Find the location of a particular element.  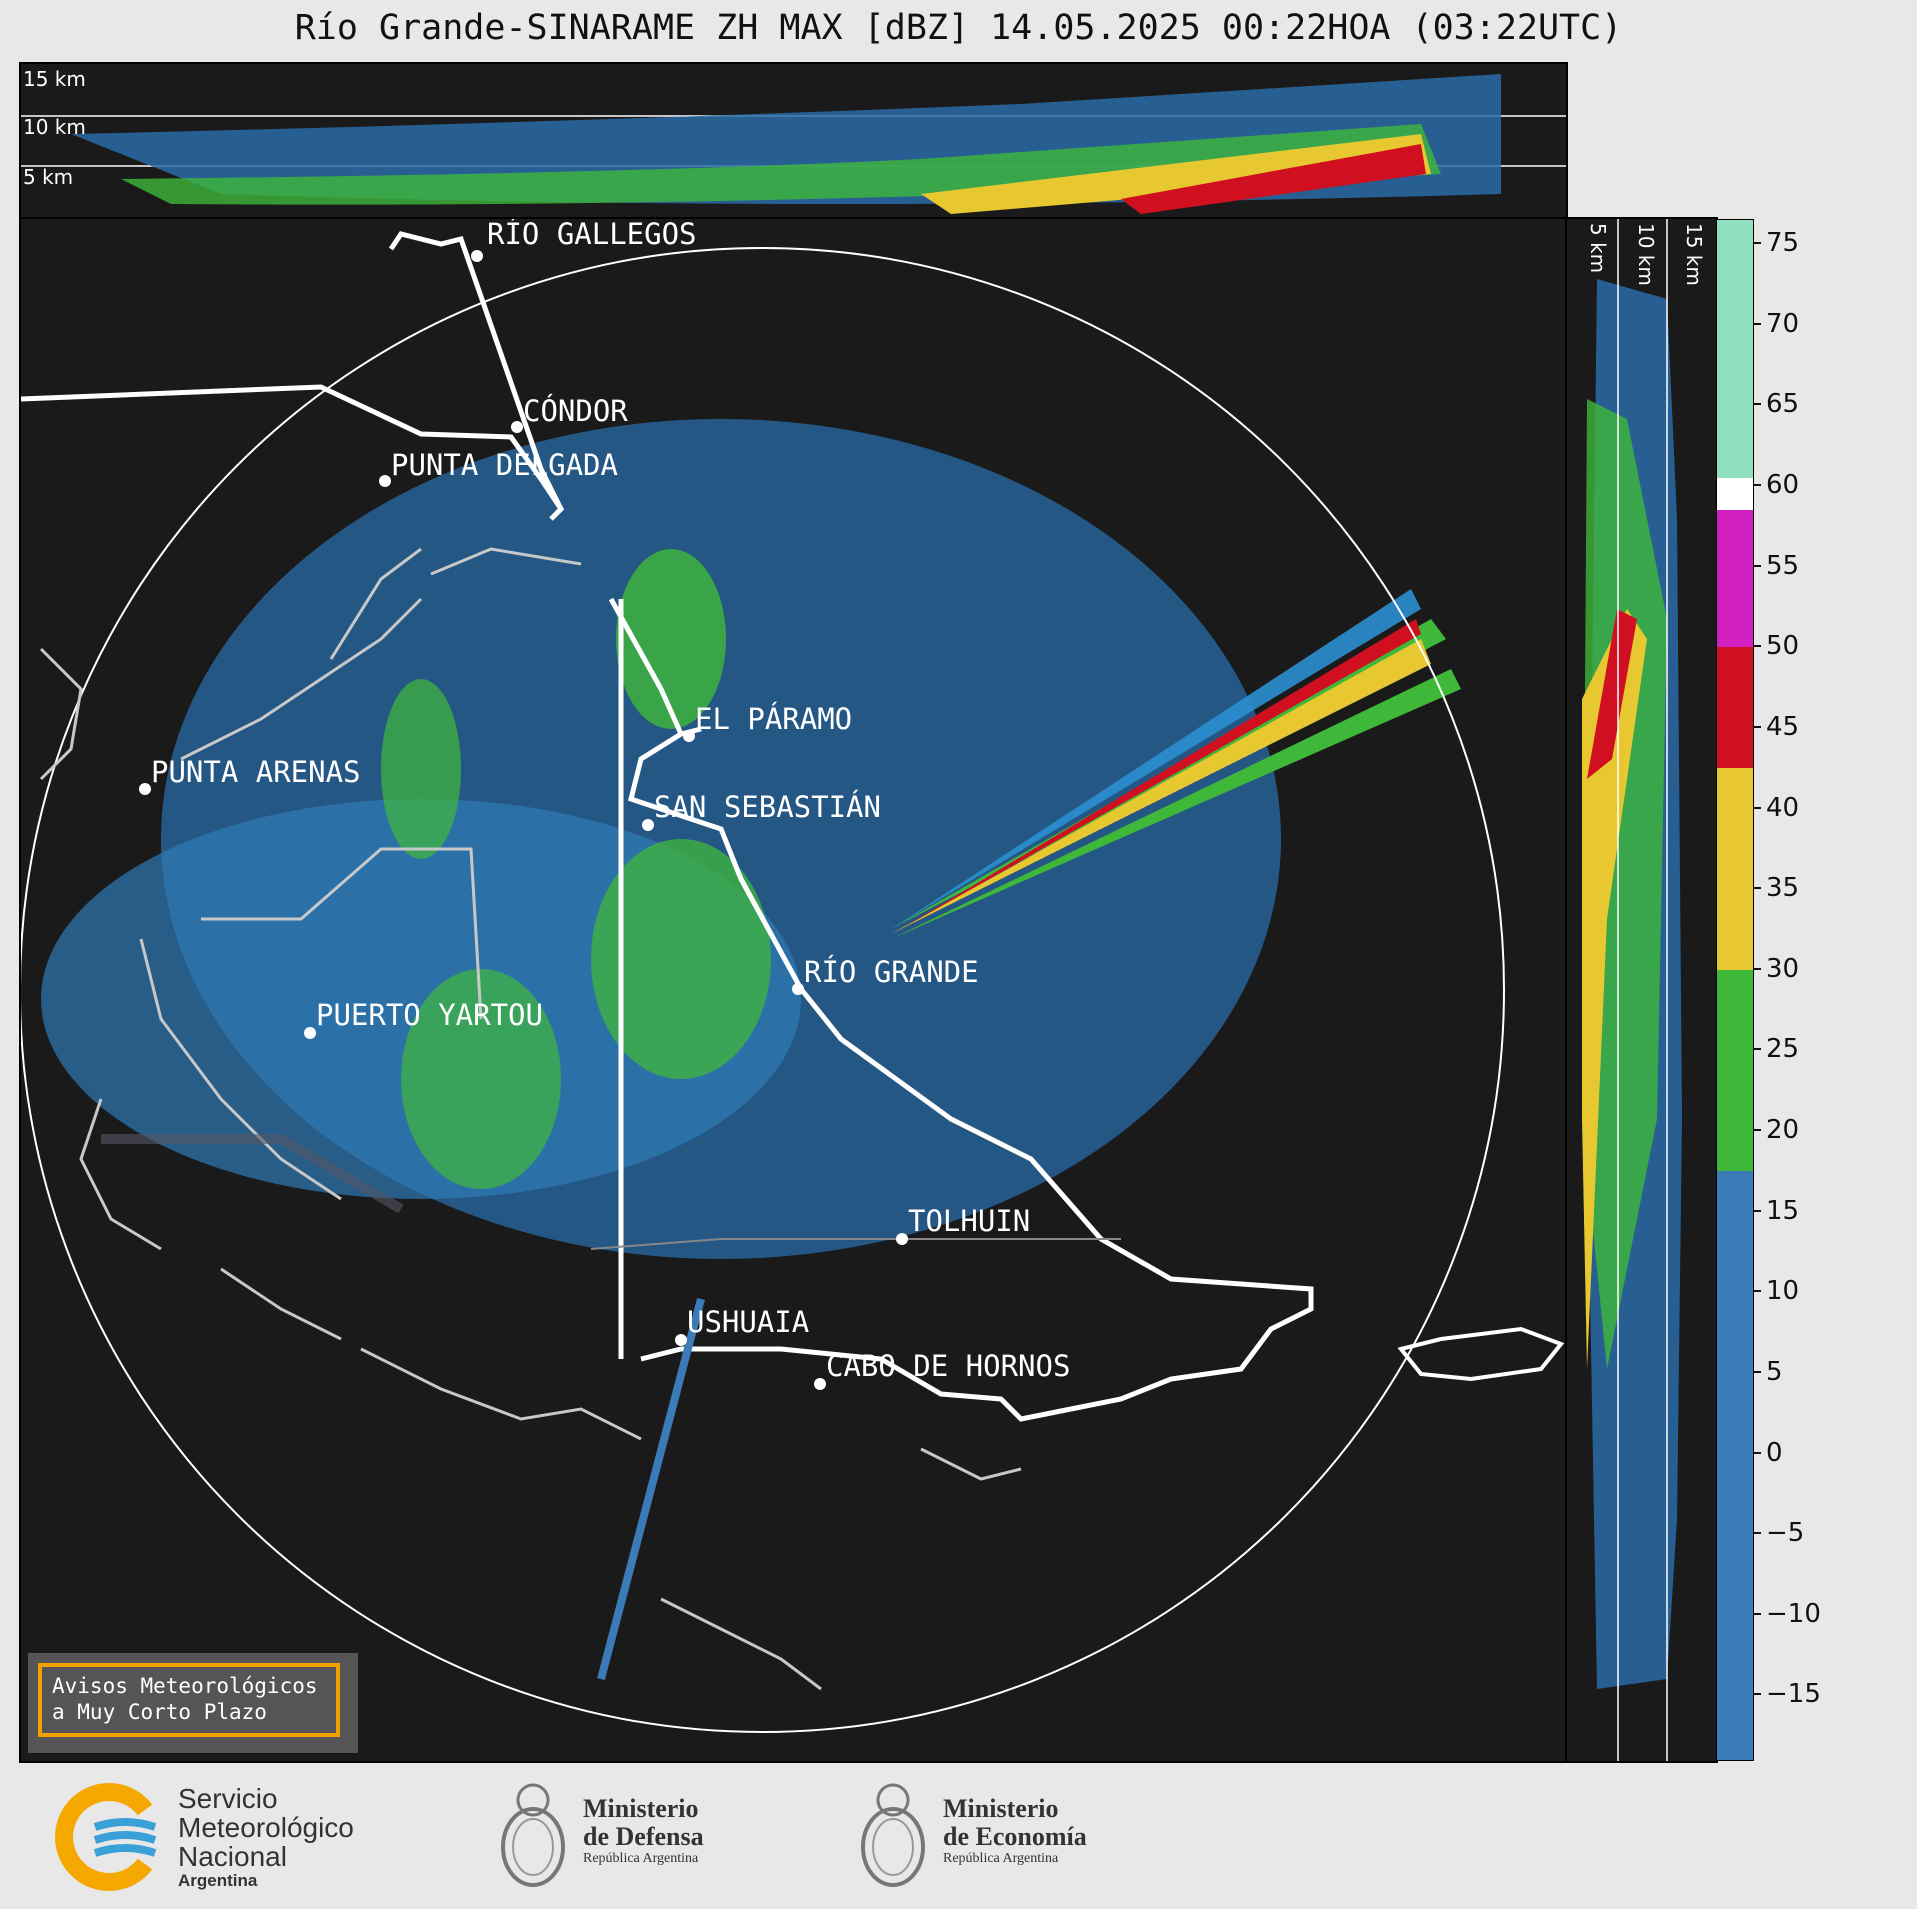

colorbar-tick: 35 is located at coordinates (1793, 888).